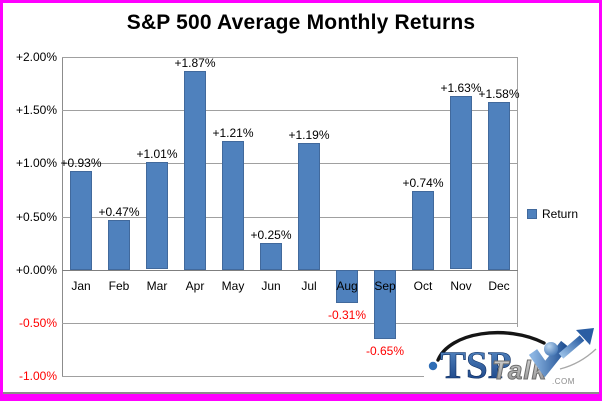  Describe the element at coordinates (36, 163) in the screenshot. I see `y-tick-label: +1.00%` at that location.